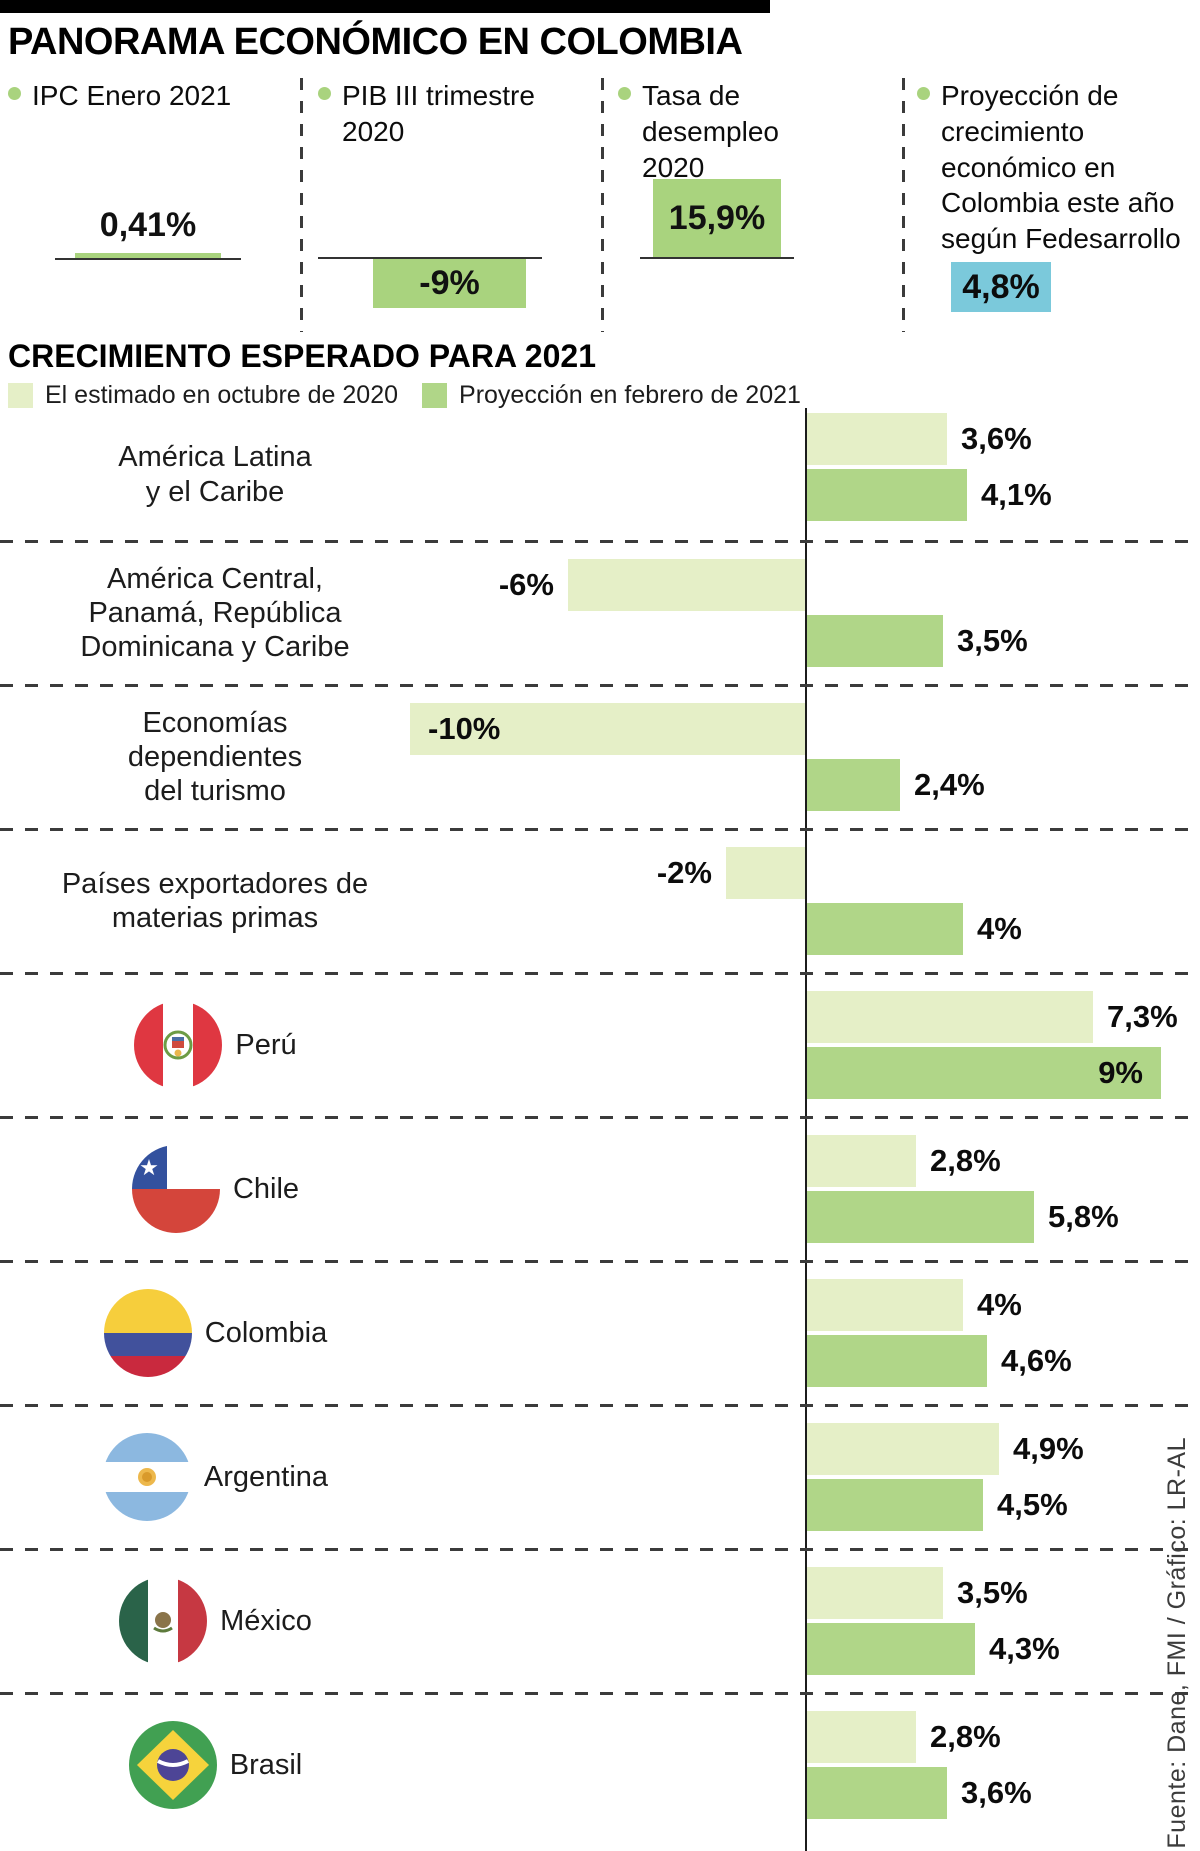 Image resolution: width=1200 pixels, height=1851 pixels. Describe the element at coordinates (163, 1621) in the screenshot. I see `mexico-flag-icon` at that location.